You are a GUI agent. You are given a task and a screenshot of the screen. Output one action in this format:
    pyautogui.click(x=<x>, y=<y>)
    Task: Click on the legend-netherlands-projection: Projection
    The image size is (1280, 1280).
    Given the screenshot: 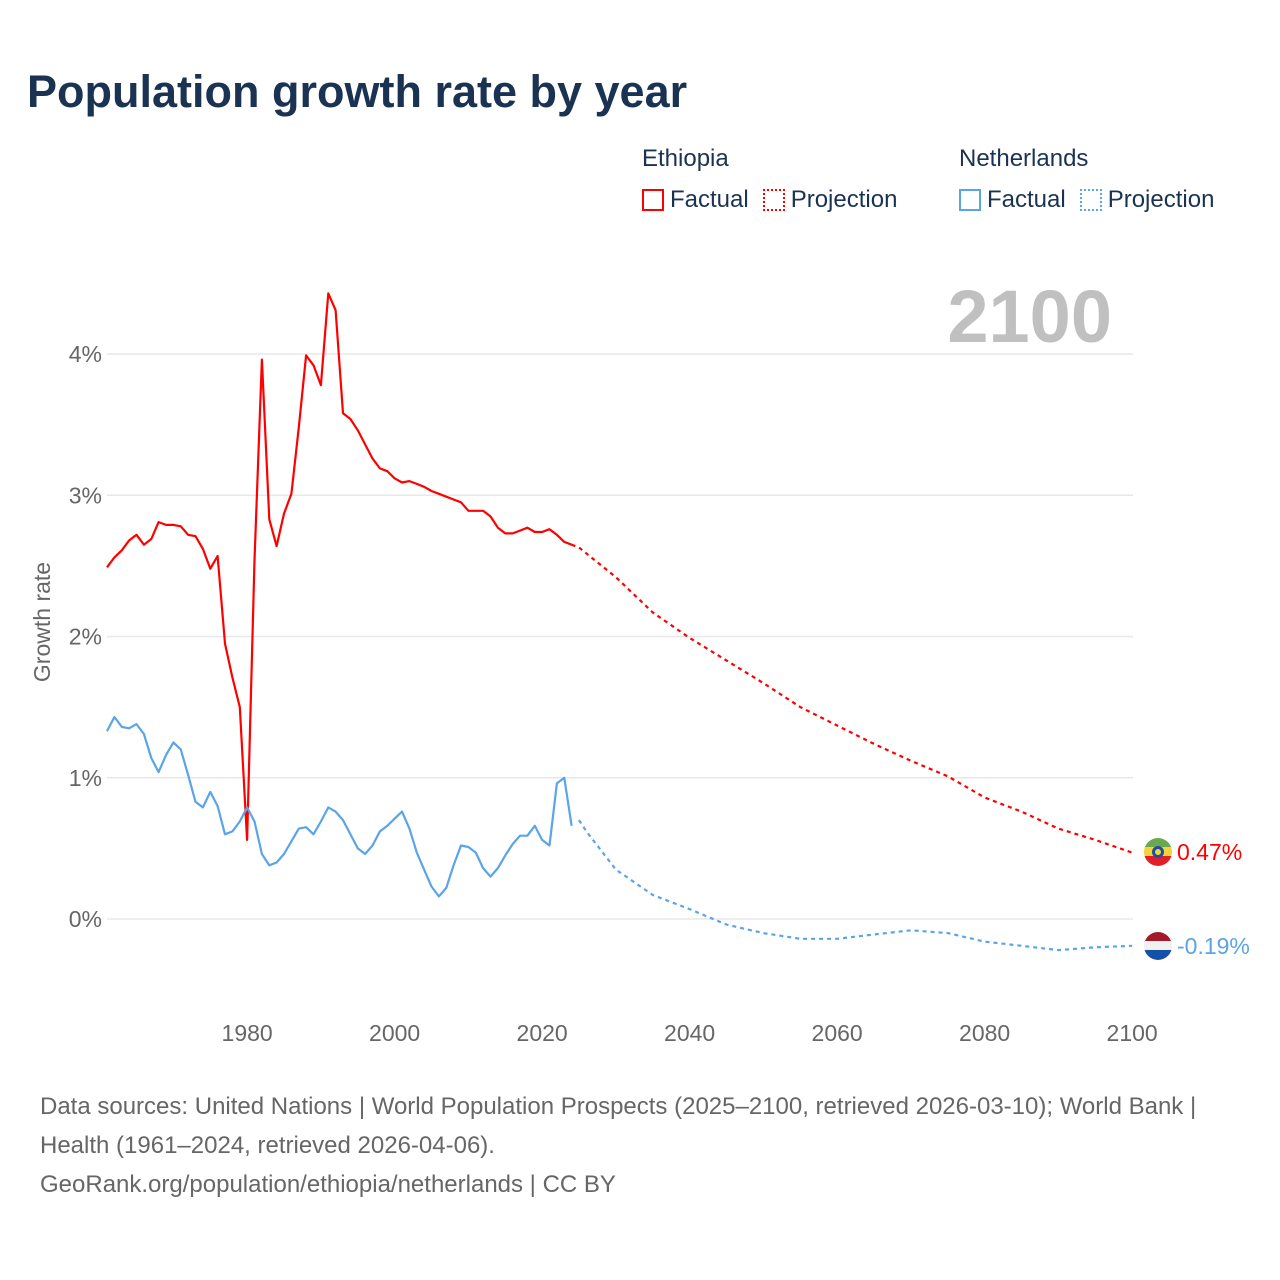 What is the action you would take?
    pyautogui.click(x=1147, y=200)
    